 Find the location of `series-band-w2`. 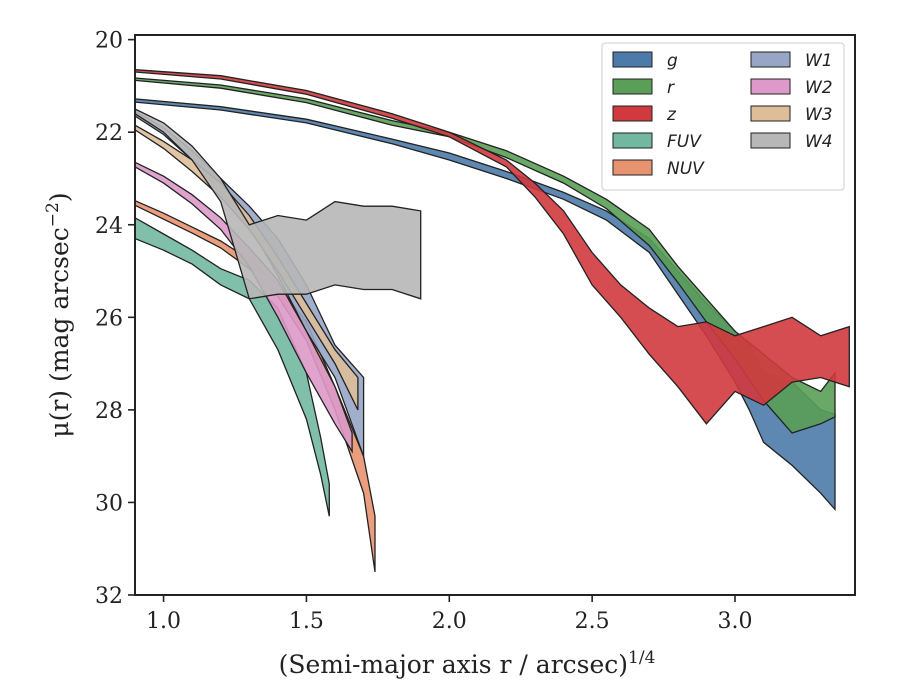

series-band-w2 is located at coordinates (244, 307).